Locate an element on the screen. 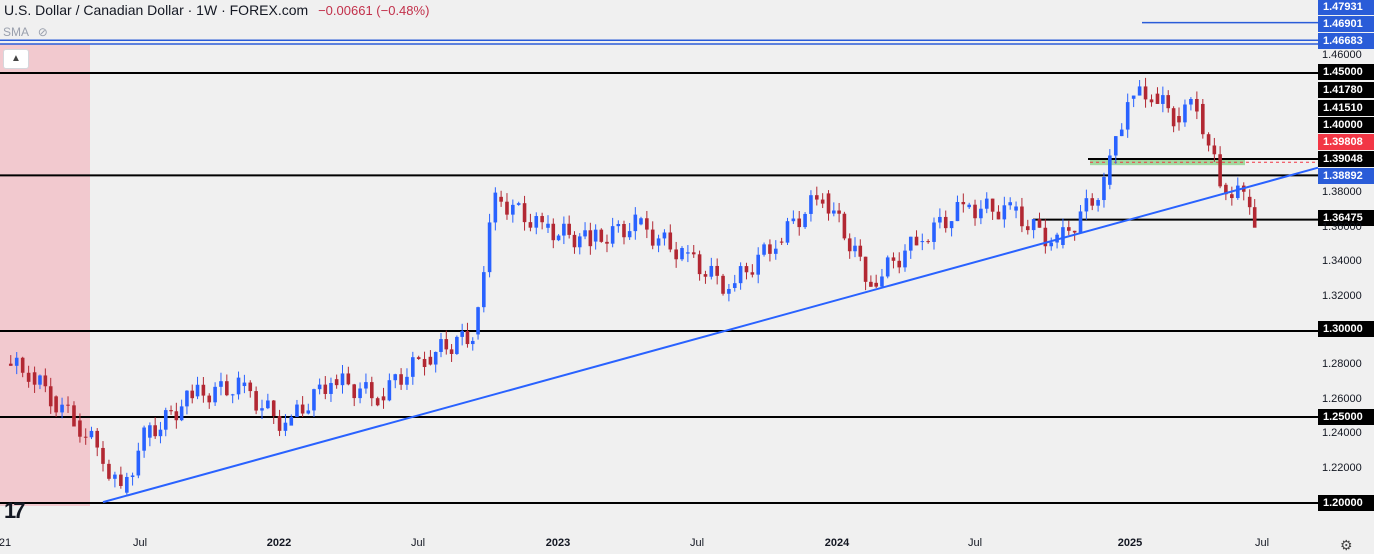  y-tick-label: 1.22000 is located at coordinates (1342, 467).